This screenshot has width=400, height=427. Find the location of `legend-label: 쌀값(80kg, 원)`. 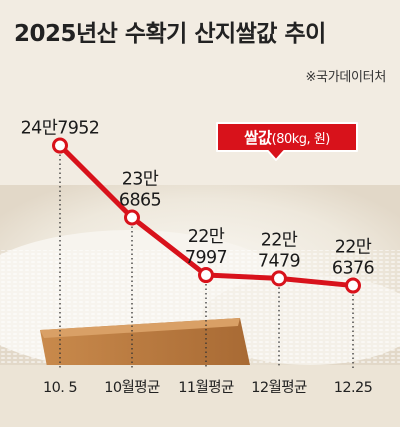

legend-label: 쌀값(80kg, 원) is located at coordinates (287, 137).